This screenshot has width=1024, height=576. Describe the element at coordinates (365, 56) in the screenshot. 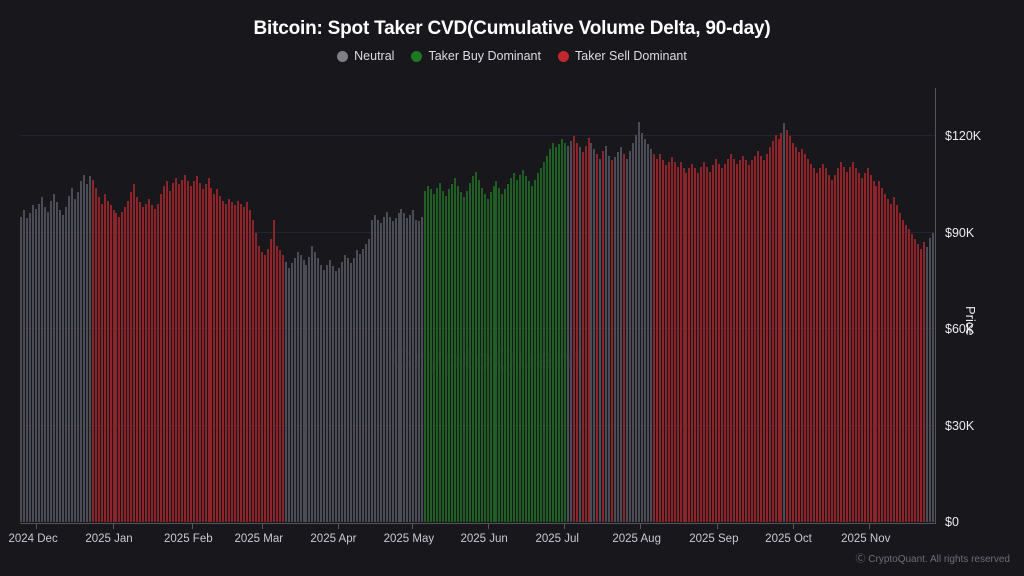

I see `legend-item-neutral: Neutral` at that location.